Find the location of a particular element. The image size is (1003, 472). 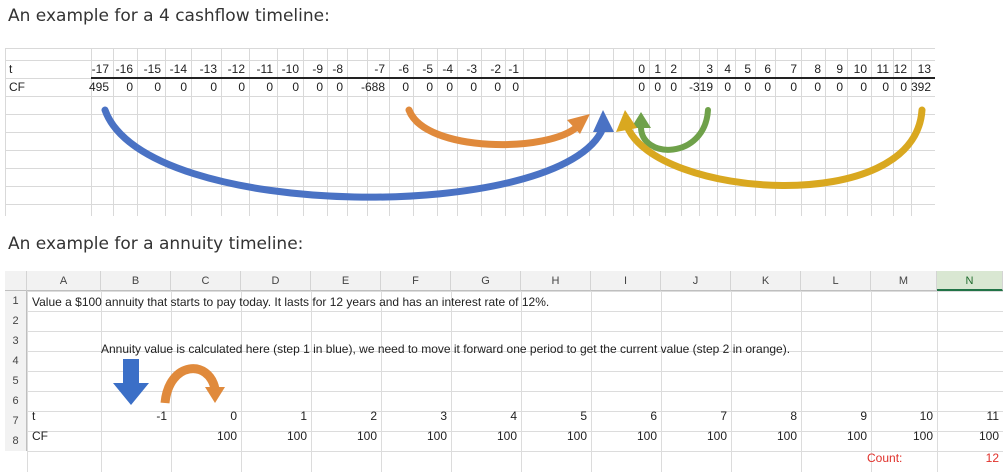

row-header-3: 3 is located at coordinates (16, 341).